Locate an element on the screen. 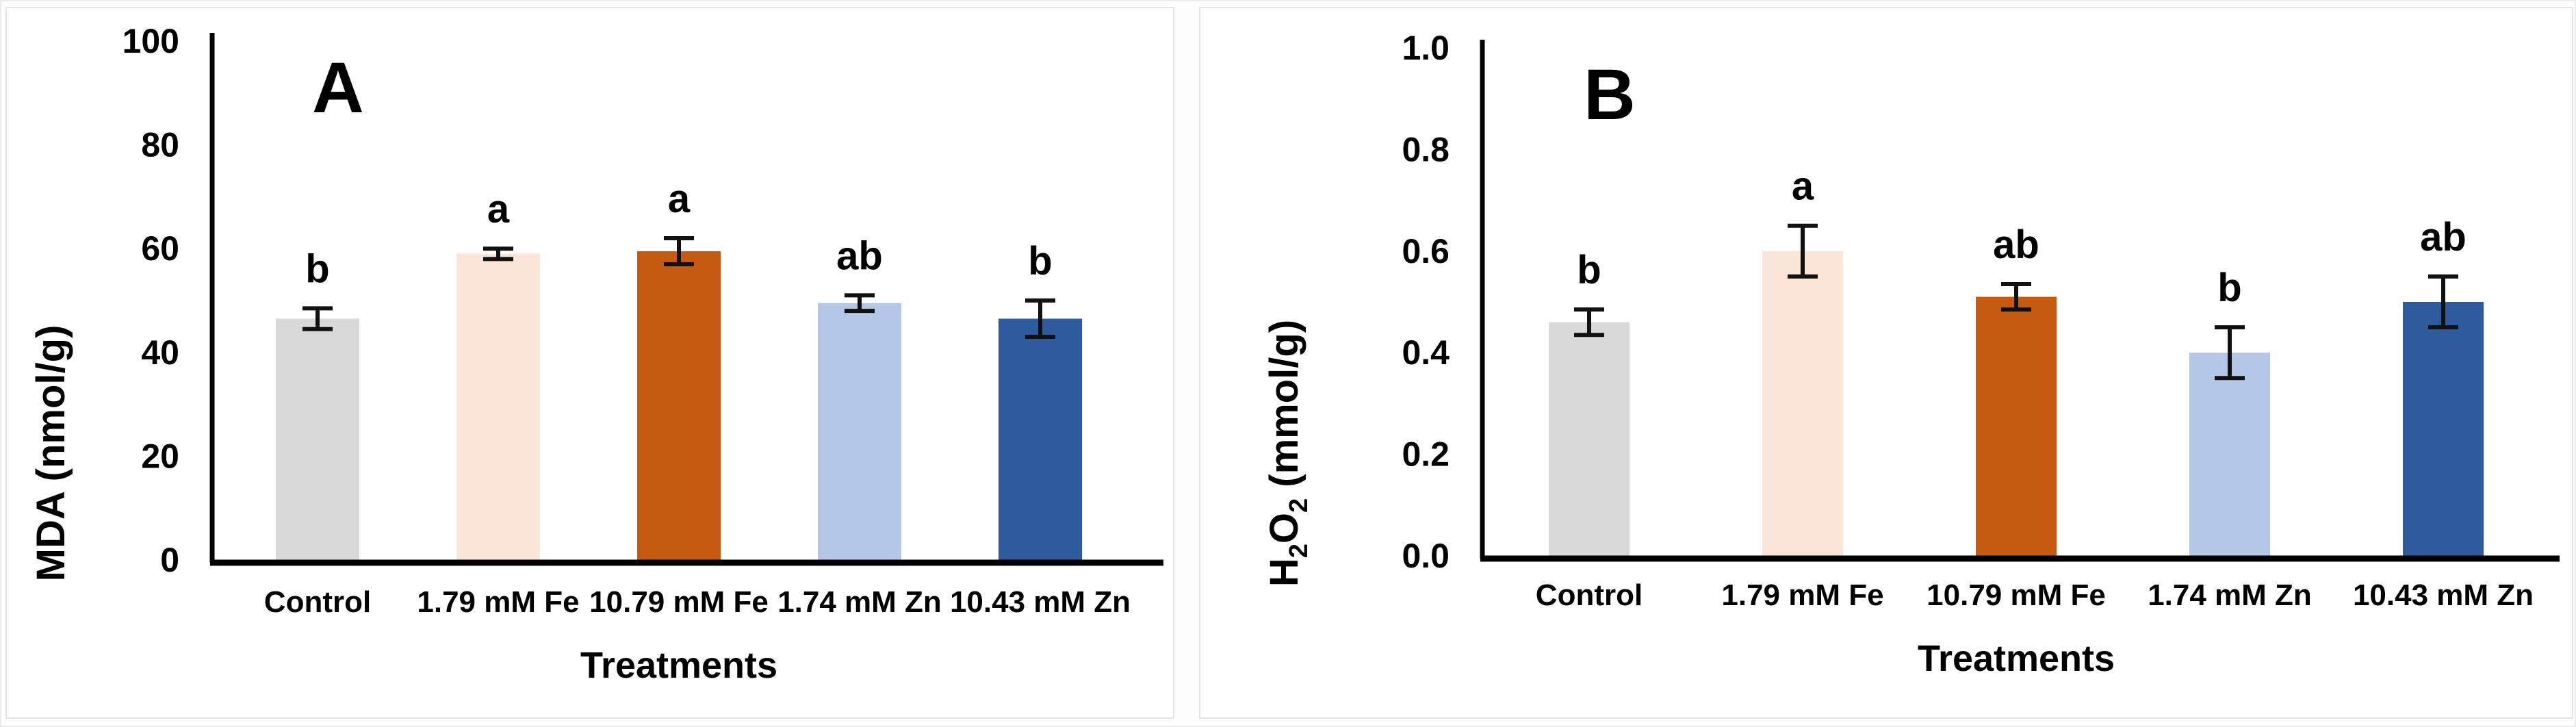  y-tick-label: 0.6 is located at coordinates (1426, 251).